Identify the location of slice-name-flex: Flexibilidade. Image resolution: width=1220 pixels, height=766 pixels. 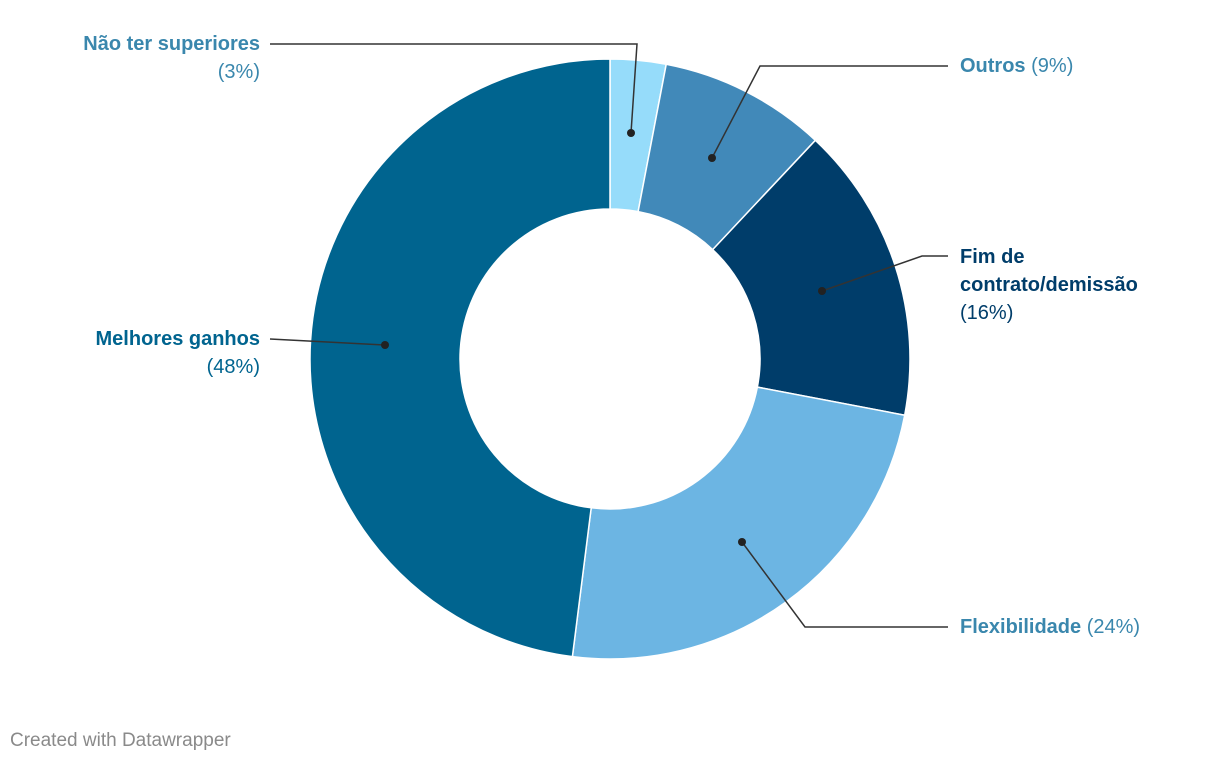
(1021, 627).